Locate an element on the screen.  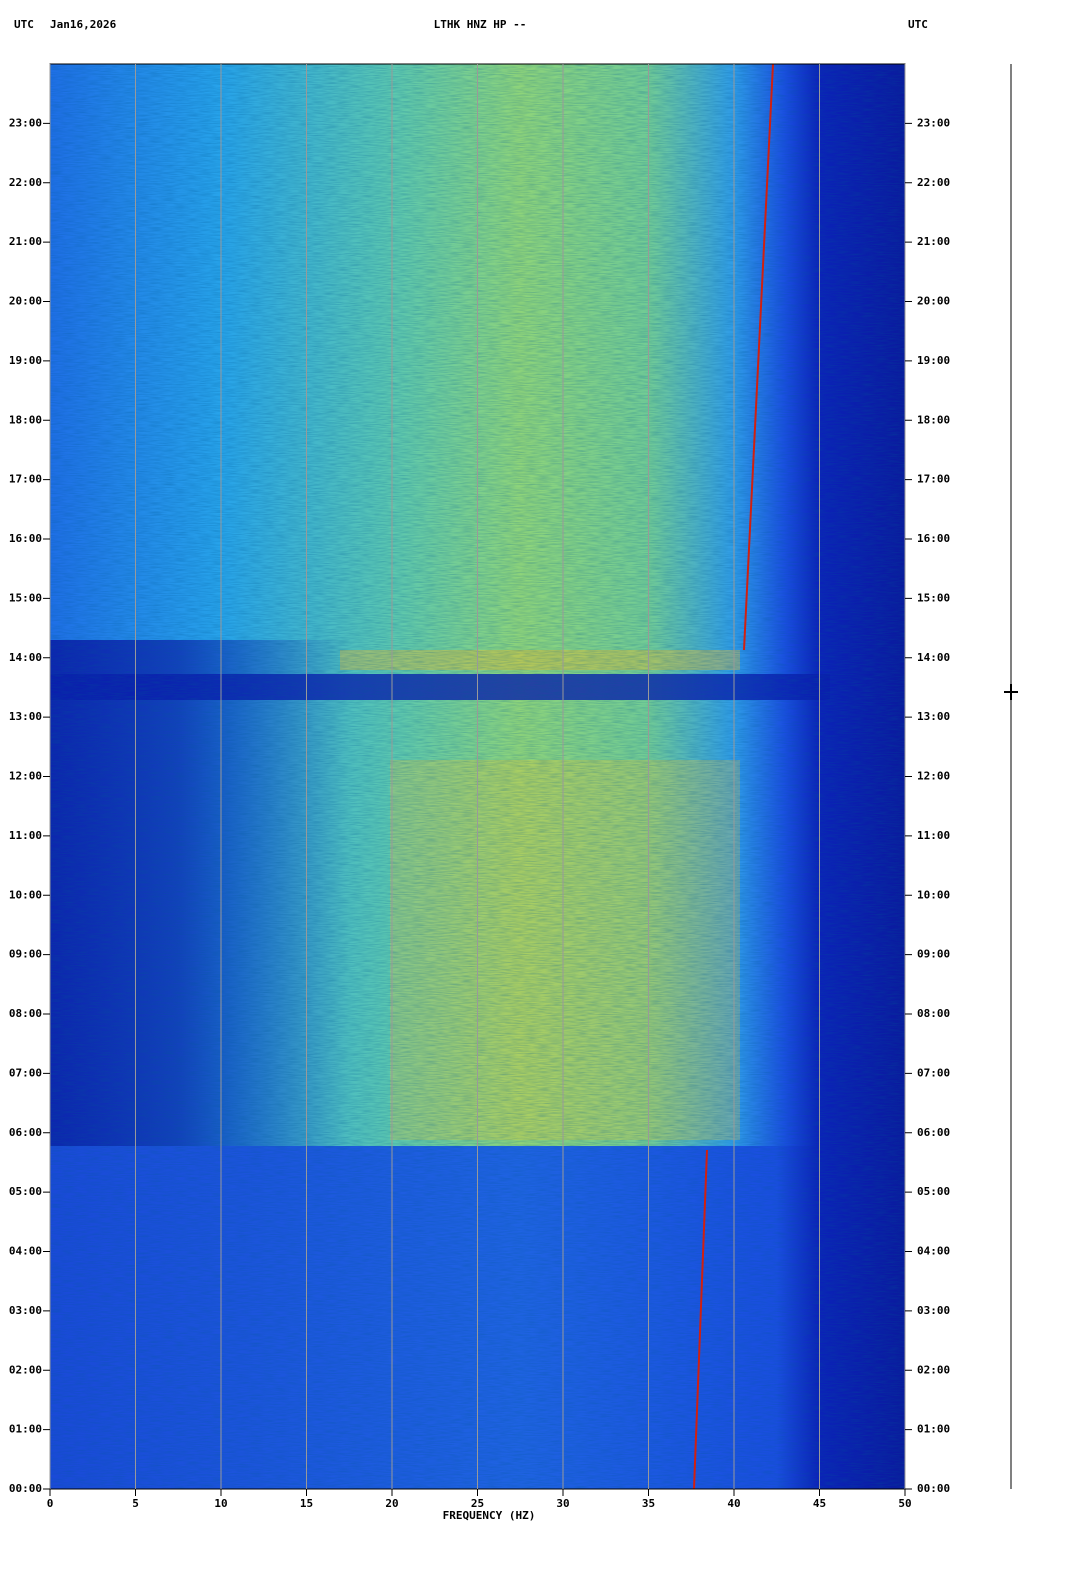
x-tick-label: 5 is located at coordinates (135, 1503).